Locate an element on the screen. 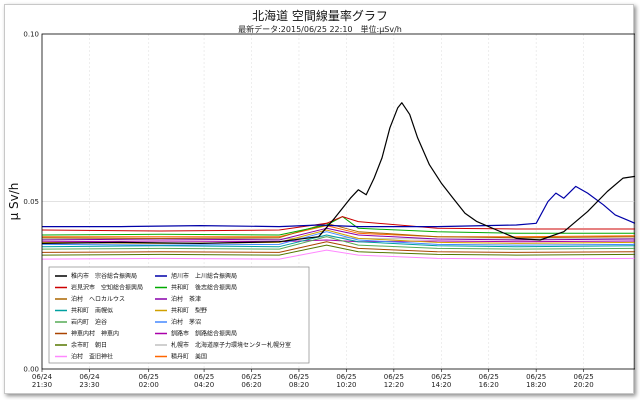  chart-title: 北海道 空間線量率グラフ is located at coordinates (320, 15).